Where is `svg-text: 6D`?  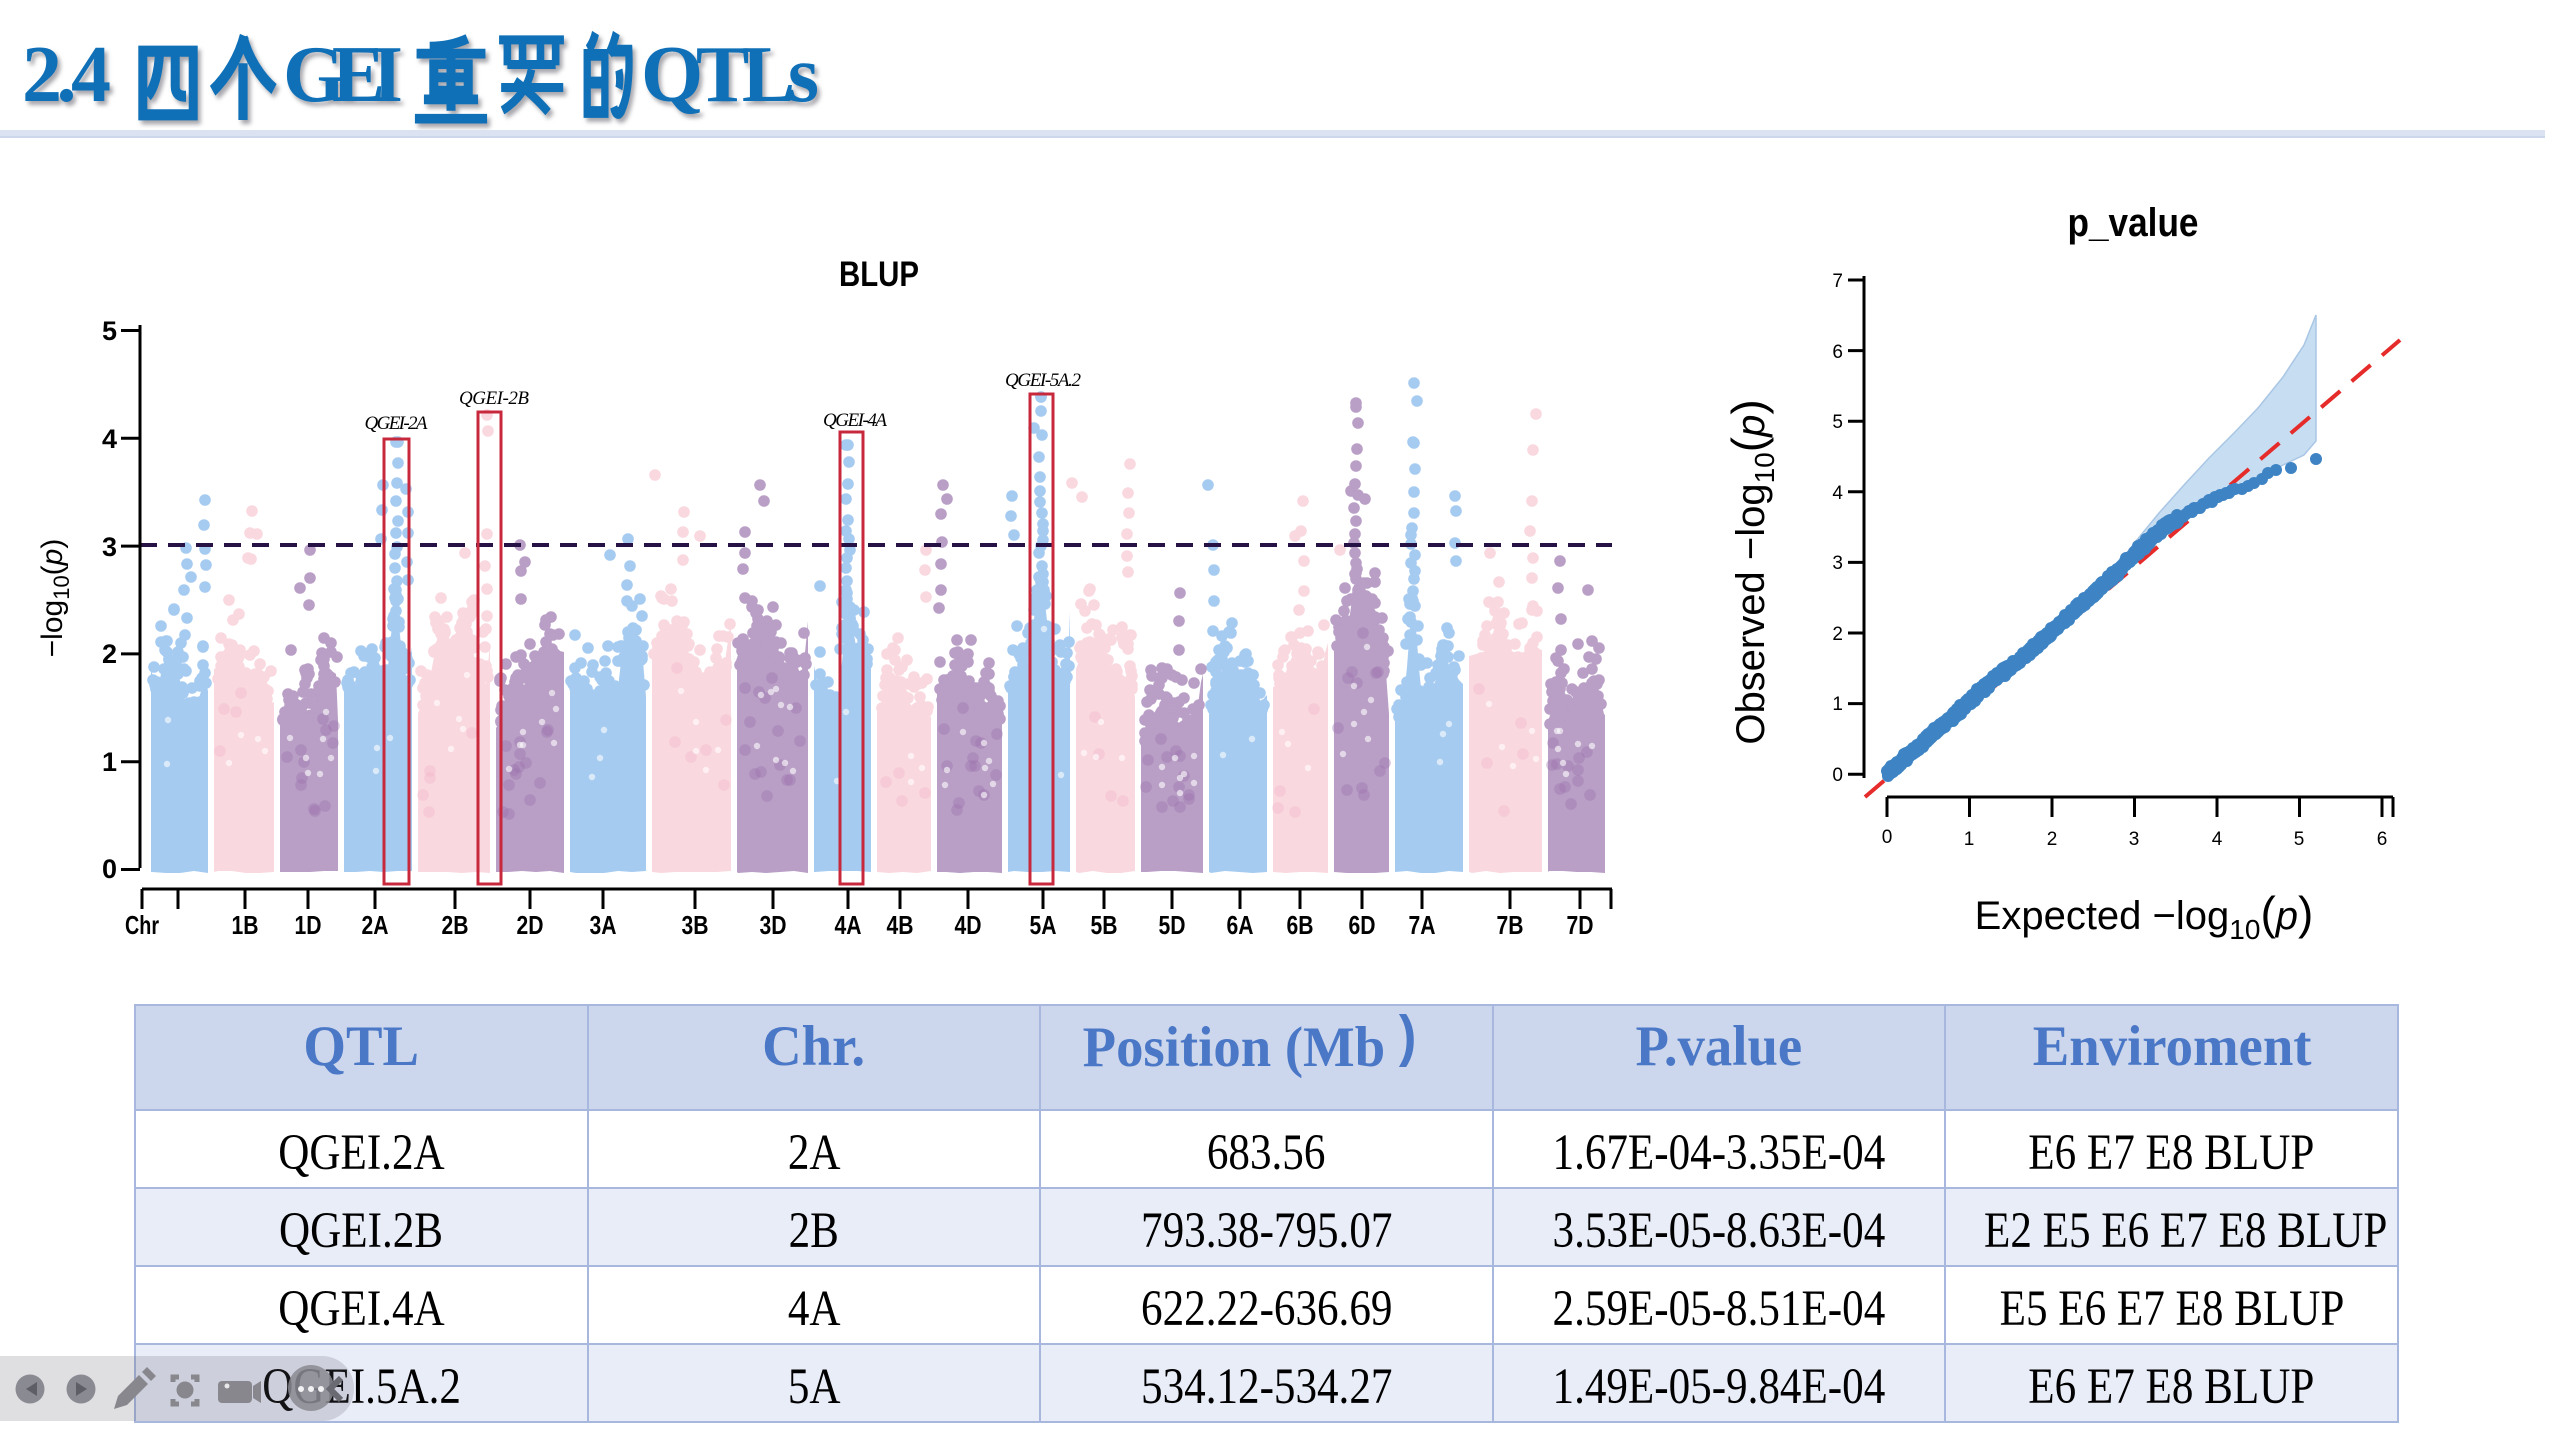 svg-text: 6D is located at coordinates (1362, 925).